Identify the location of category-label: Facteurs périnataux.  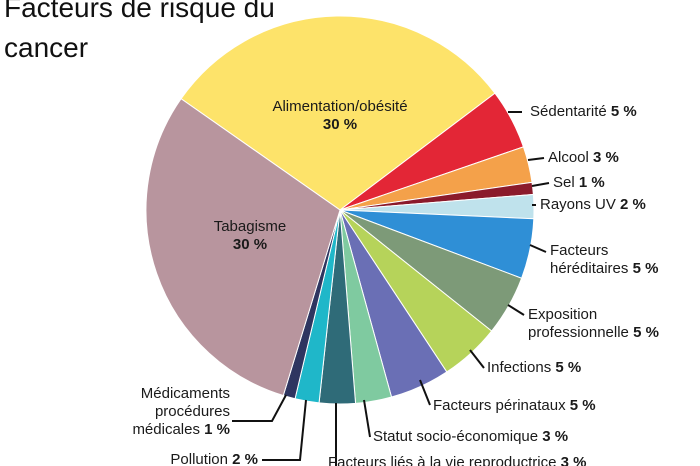
(499, 405).